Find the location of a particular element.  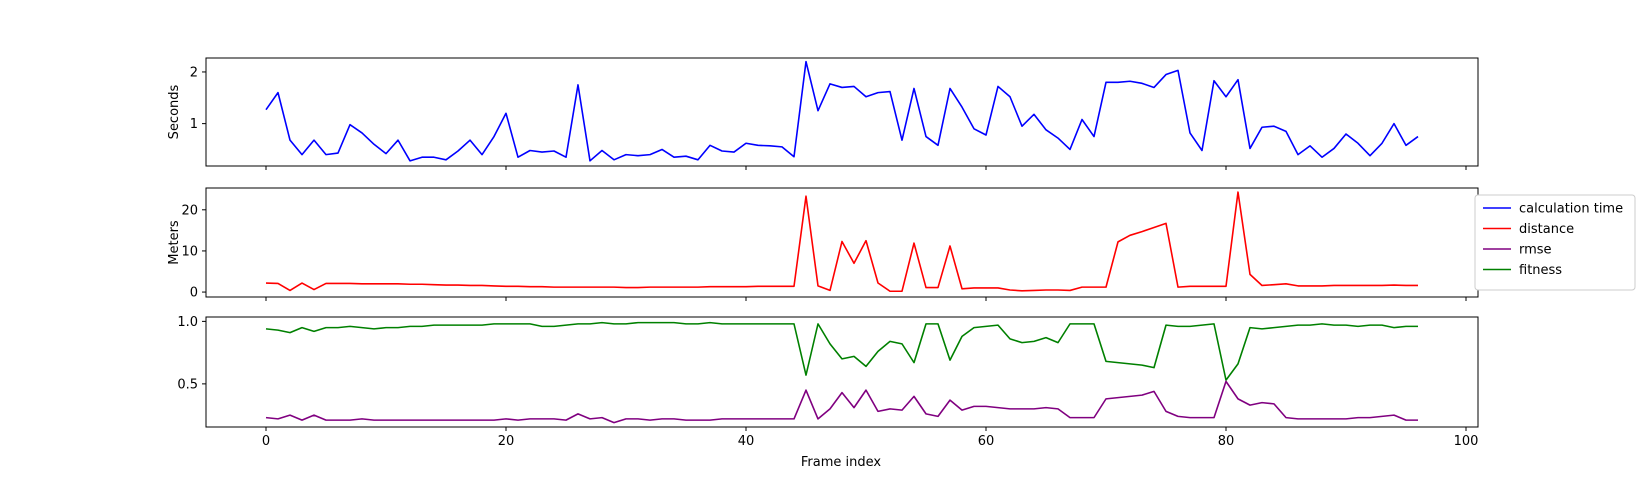

y-tick-label: 20 is located at coordinates (189, 210).